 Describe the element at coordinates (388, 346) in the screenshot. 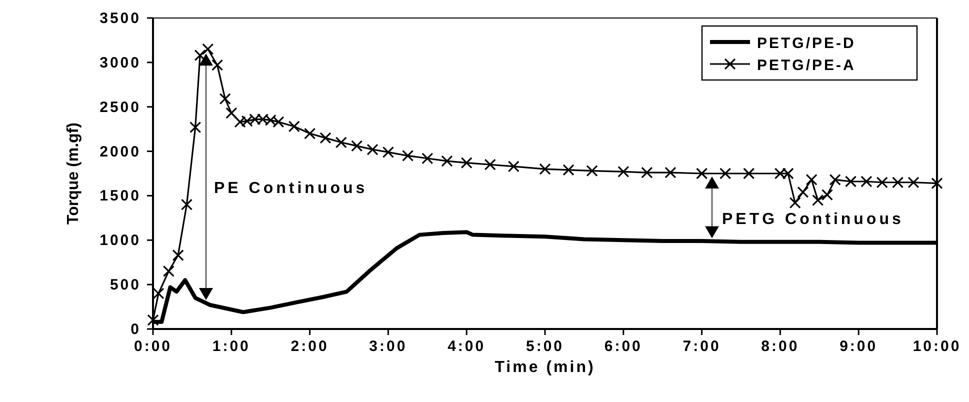

I see `x-tick-label: 3:00` at that location.